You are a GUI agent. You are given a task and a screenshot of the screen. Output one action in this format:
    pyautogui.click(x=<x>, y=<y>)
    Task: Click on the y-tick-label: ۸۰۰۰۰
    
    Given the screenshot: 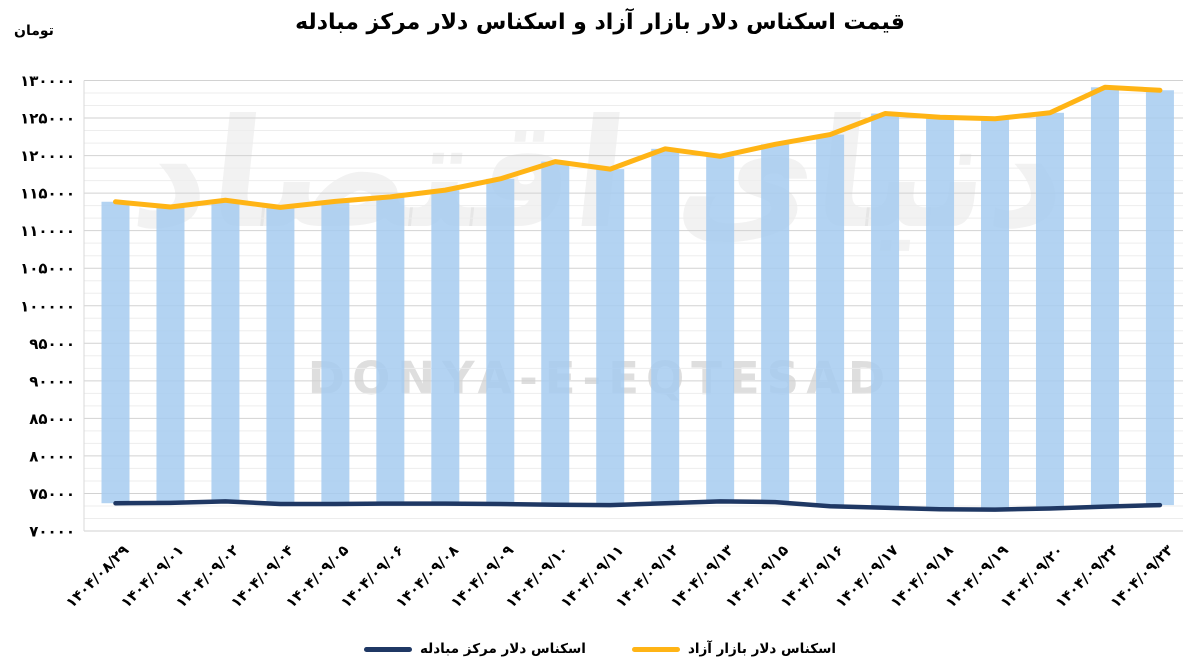 What is the action you would take?
    pyautogui.click(x=52, y=456)
    